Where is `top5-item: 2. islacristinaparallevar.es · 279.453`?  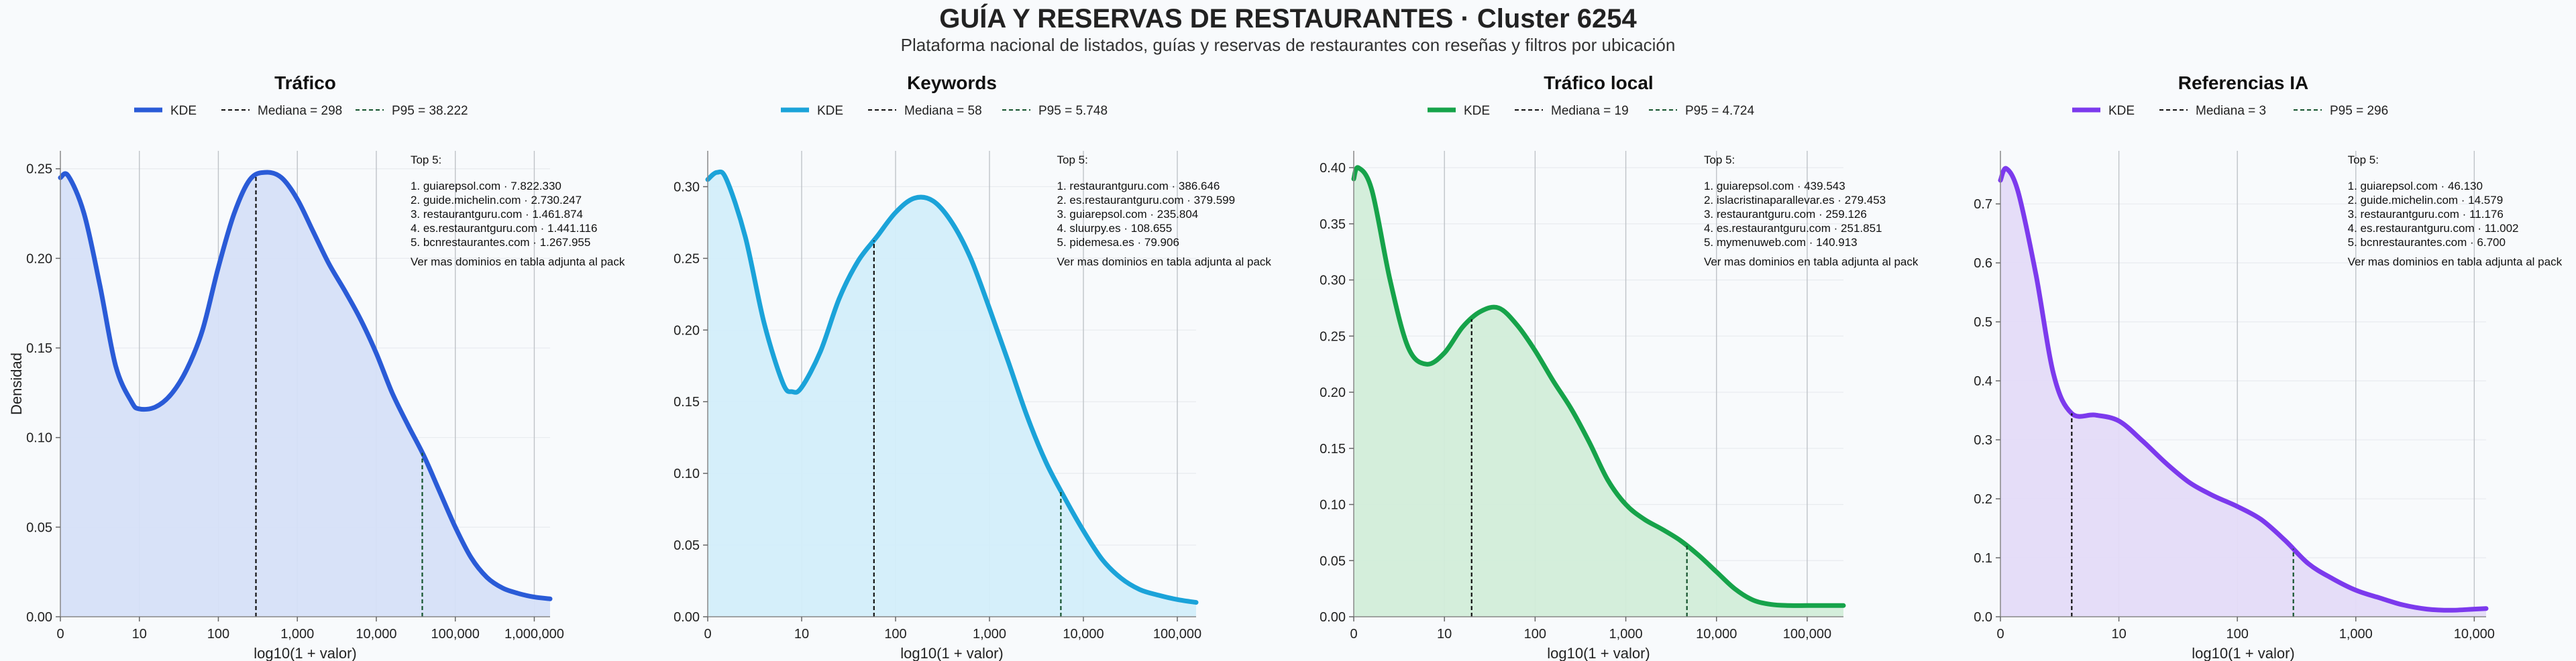 top5-item: 2. islacristinaparallevar.es · 279.453 is located at coordinates (1795, 200).